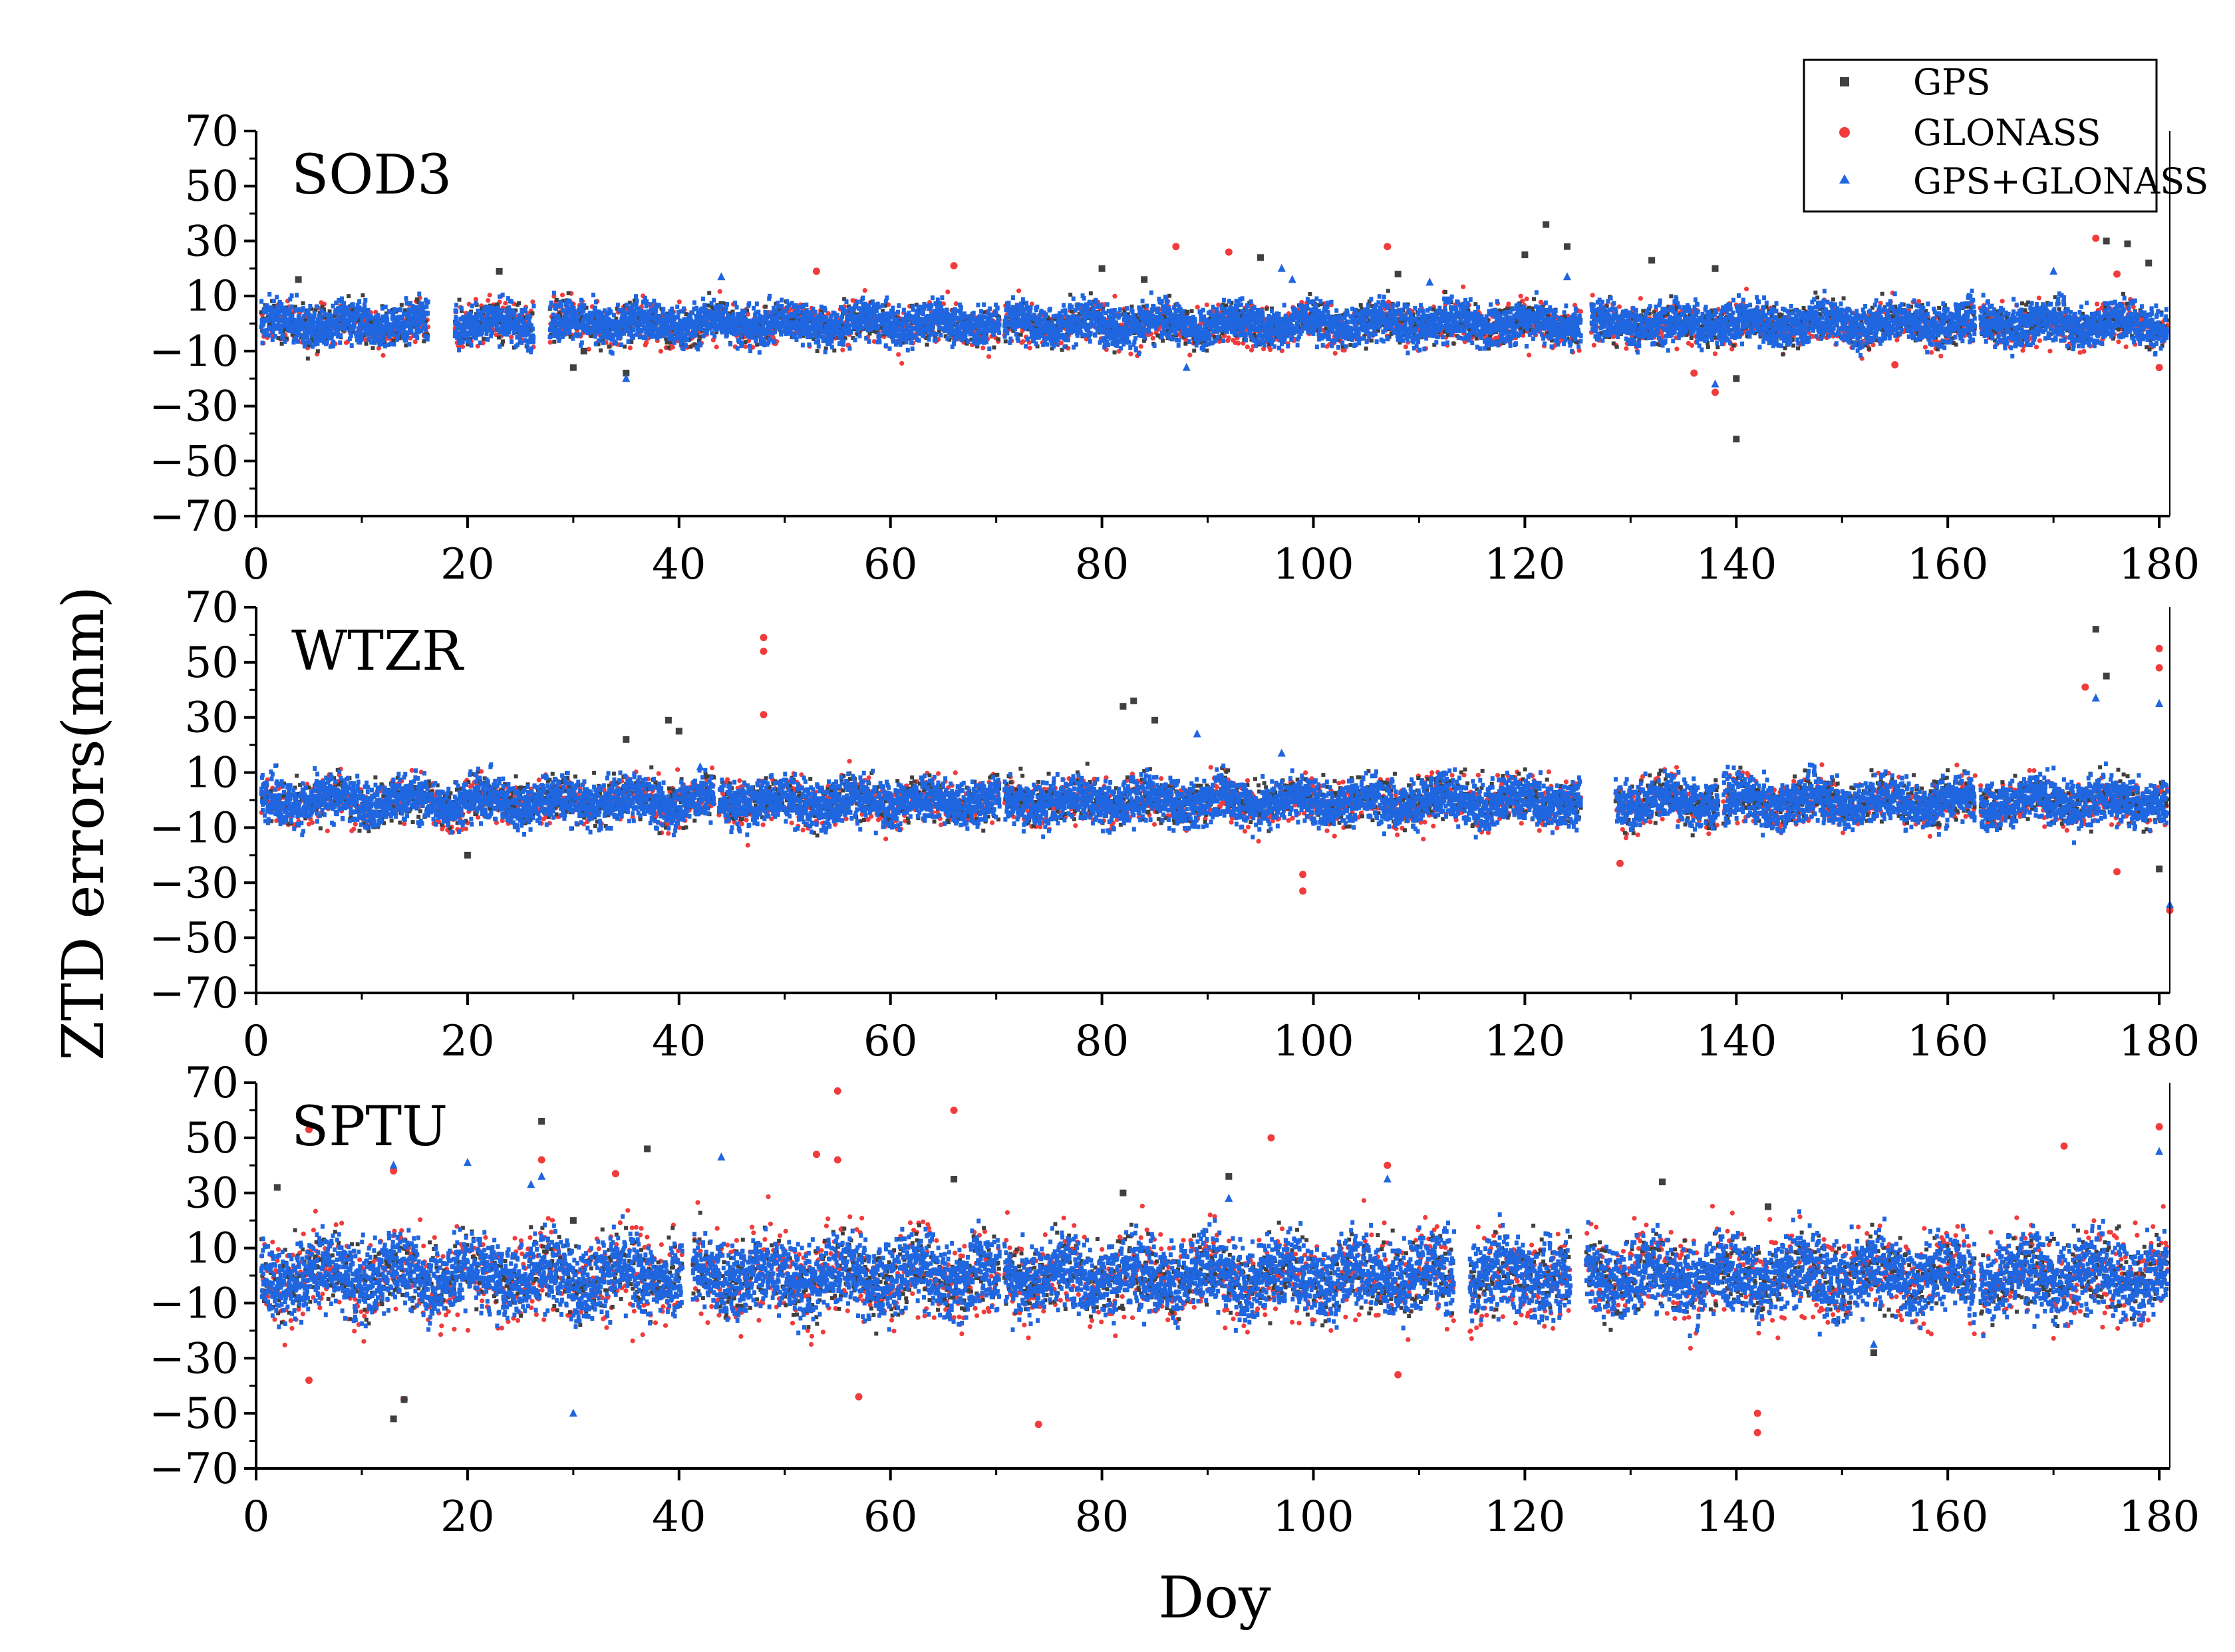 This screenshot has height=1652, width=2235. Describe the element at coordinates (1214, 325) in the screenshot. I see `series-gps-glonass-sod3` at that location.